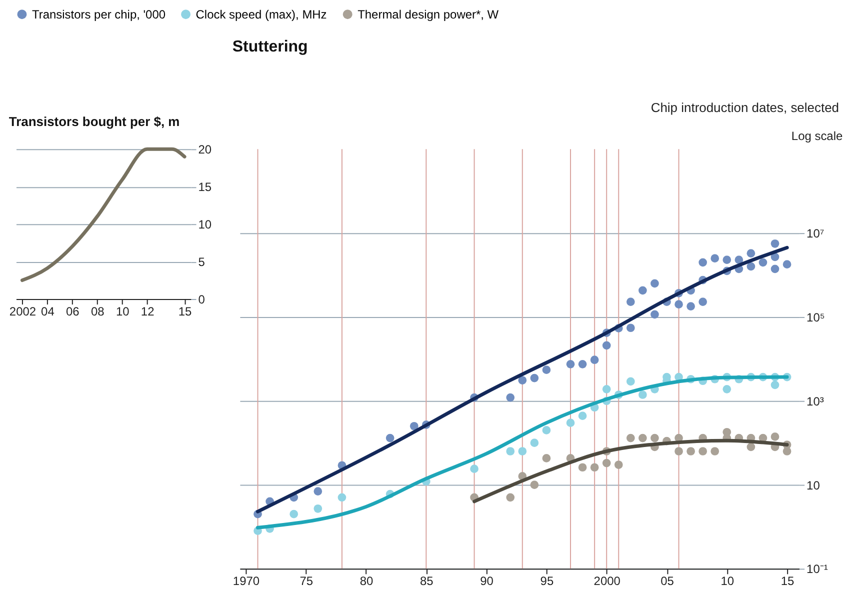 Image resolution: width=851 pixels, height=594 pixels. What do you see at coordinates (547, 581) in the screenshot?
I see `x-tick-label: 95` at bounding box center [547, 581].